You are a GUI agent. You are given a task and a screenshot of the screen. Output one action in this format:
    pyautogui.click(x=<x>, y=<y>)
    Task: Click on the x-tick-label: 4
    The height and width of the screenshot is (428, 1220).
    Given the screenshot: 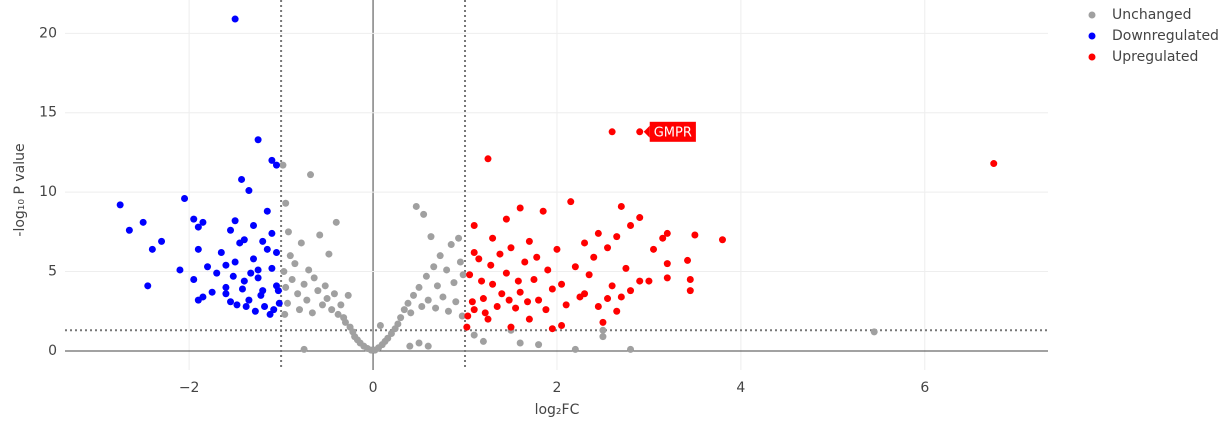 What is the action you would take?
    pyautogui.click(x=740, y=388)
    